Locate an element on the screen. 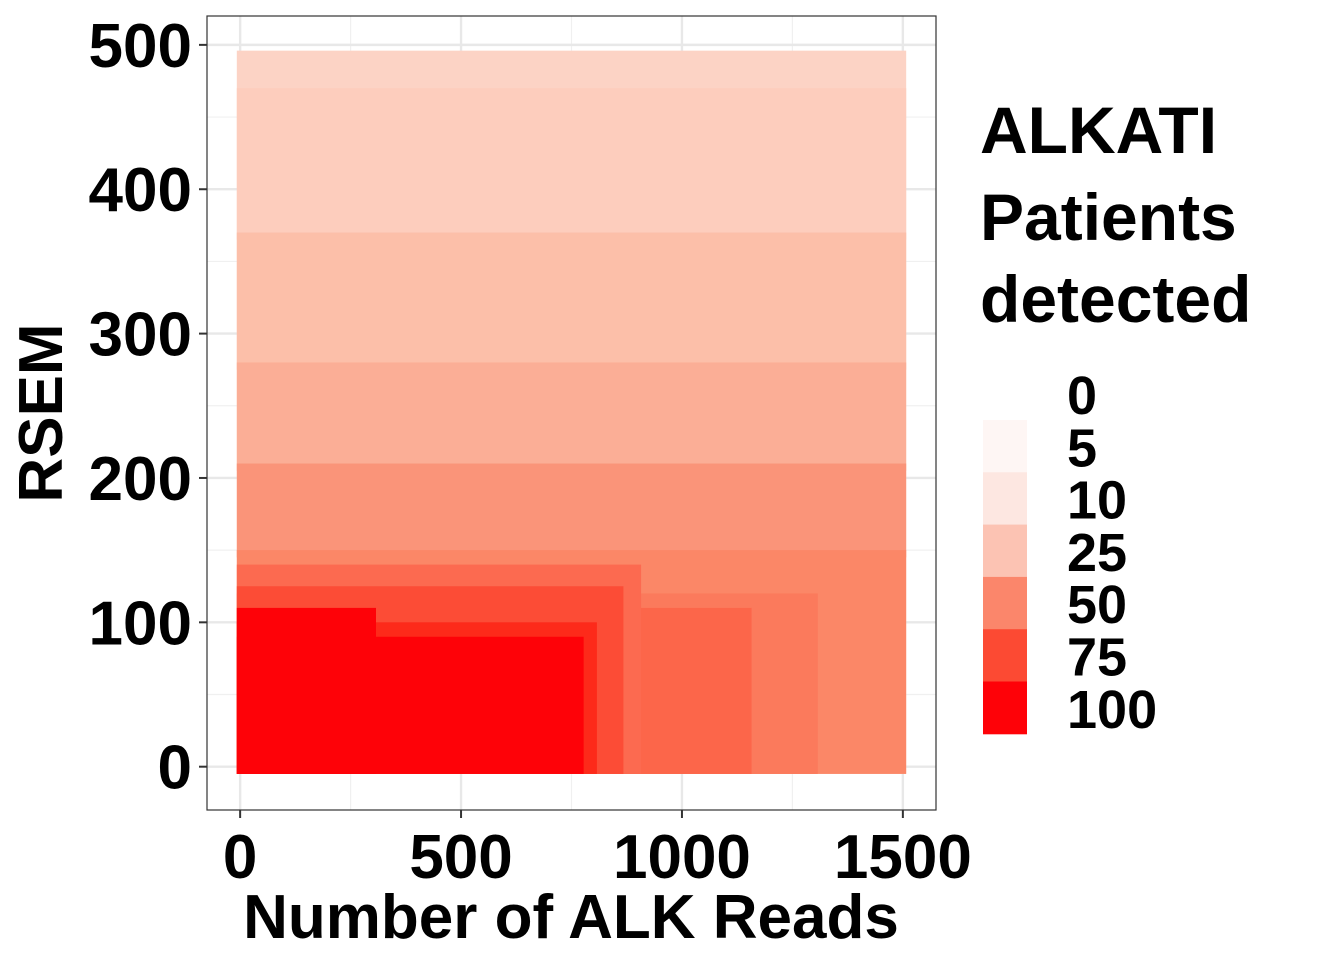  x-axis-title: Number of ALK Reads is located at coordinates (571, 917).